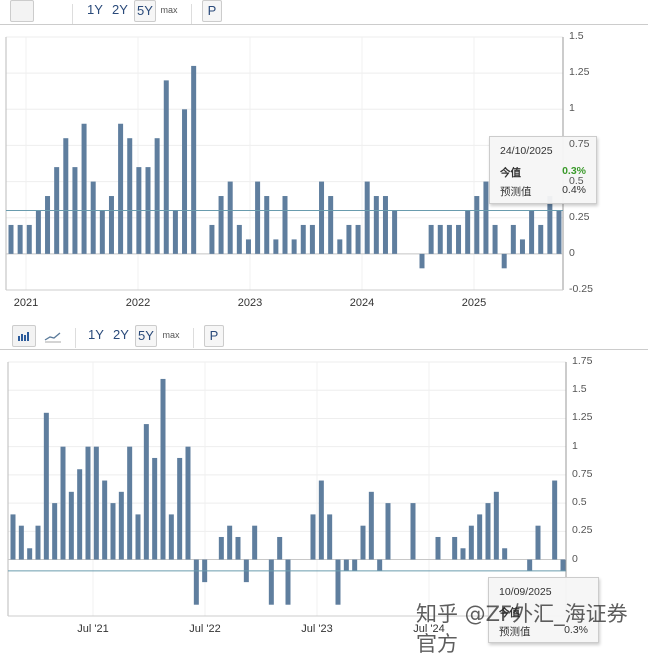 This screenshot has height=658, width=648. I want to click on bar-chart-icon, so click(24, 336).